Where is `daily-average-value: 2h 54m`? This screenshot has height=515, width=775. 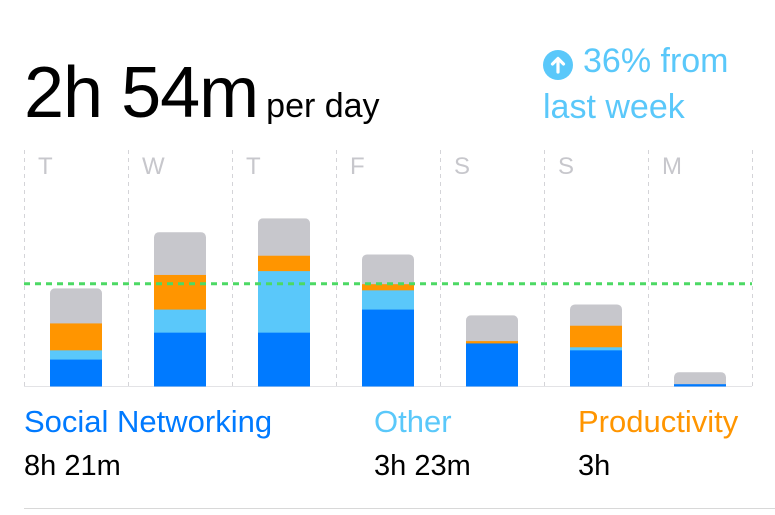 daily-average-value: 2h 54m is located at coordinates (141, 93).